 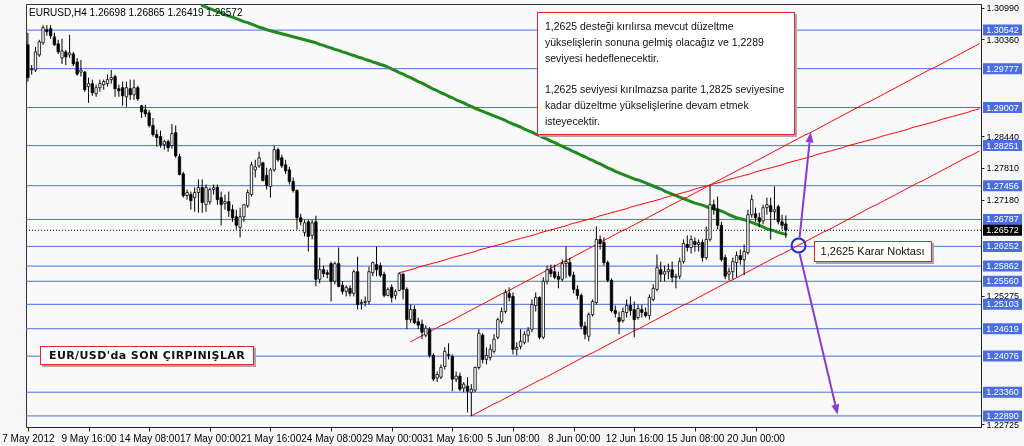 I want to click on ref-line-label: 1.29777, so click(x=1002, y=68).